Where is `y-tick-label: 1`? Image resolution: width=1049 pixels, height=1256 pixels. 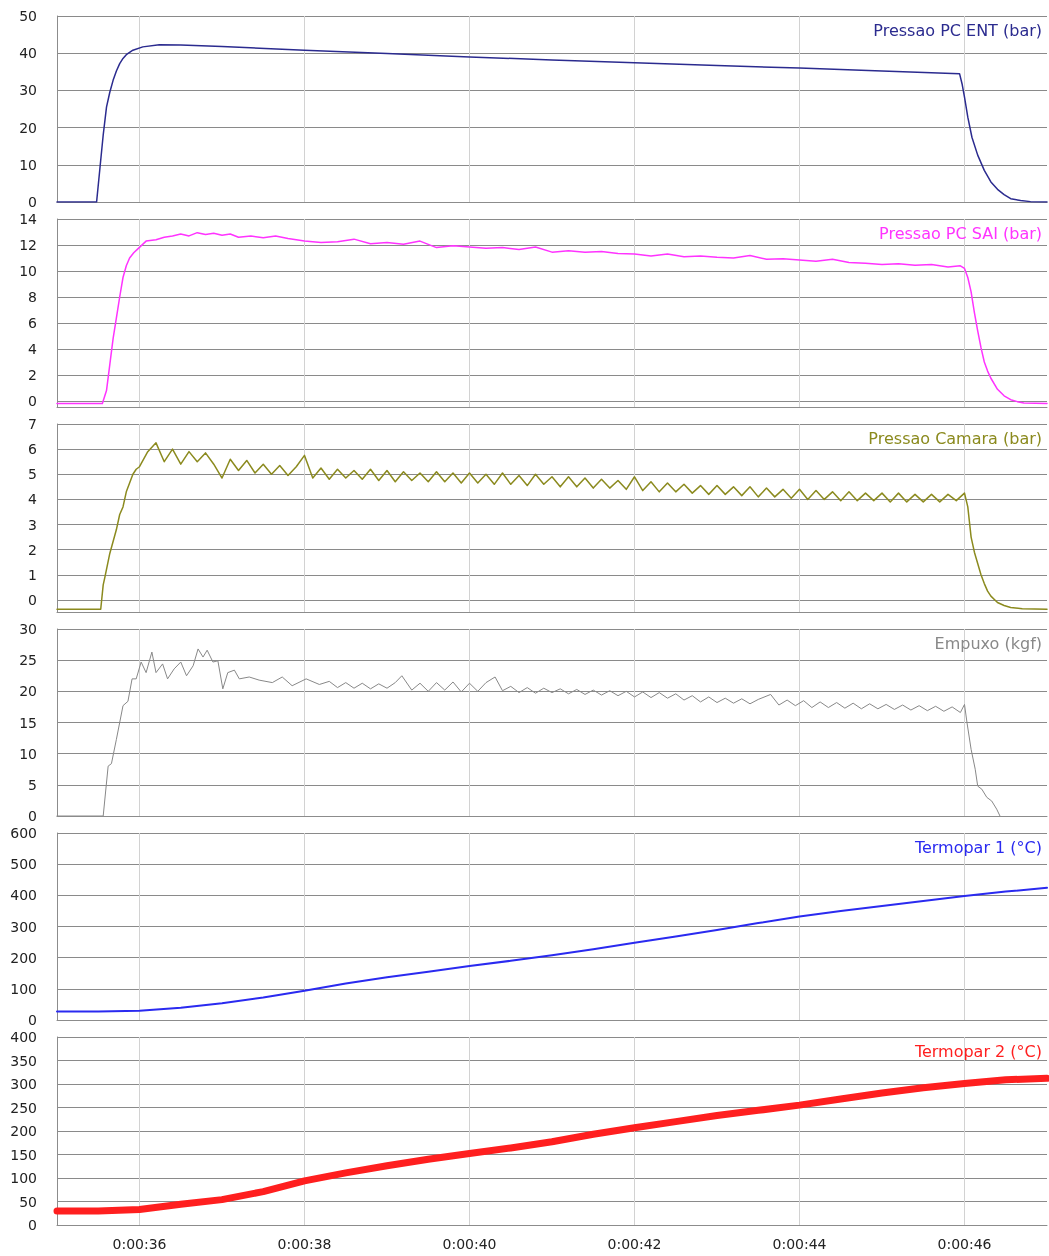 y-tick-label: 1 is located at coordinates (32, 574).